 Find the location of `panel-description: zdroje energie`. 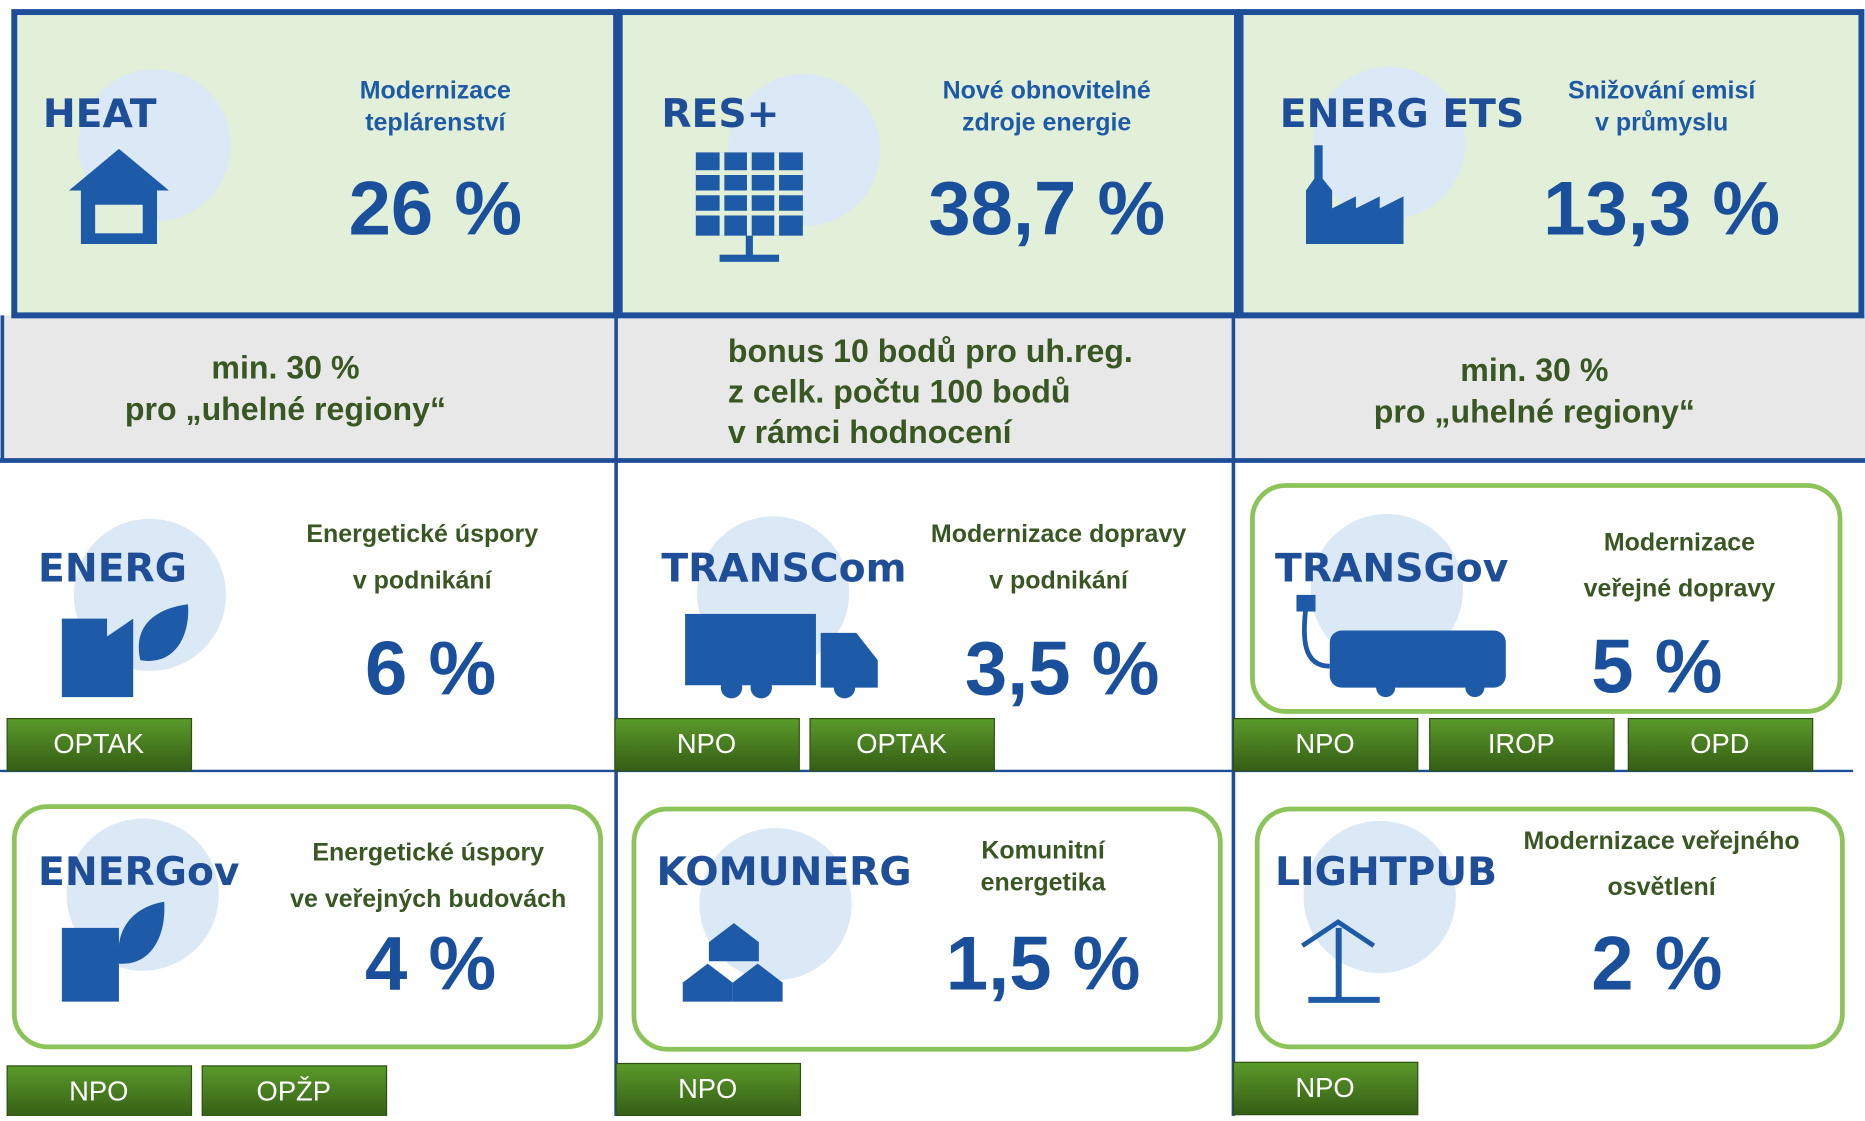

panel-description: zdroje energie is located at coordinates (1046, 122).